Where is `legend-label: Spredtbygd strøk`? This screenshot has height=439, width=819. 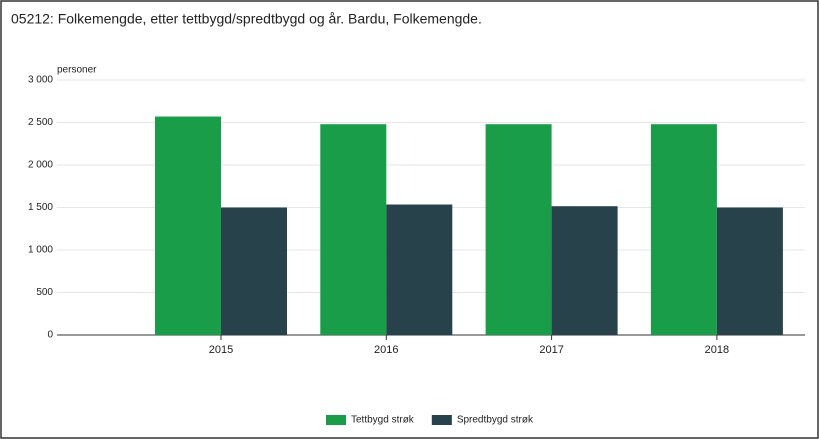
legend-label: Spredtbygd strøk is located at coordinates (495, 420).